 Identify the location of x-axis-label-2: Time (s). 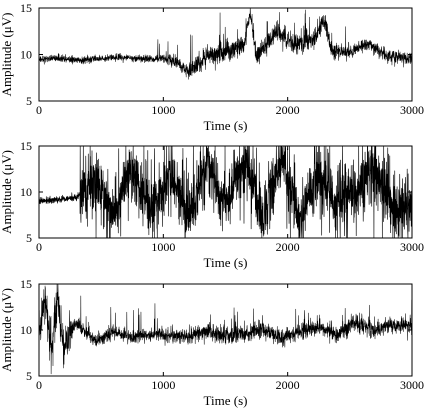
(226, 262).